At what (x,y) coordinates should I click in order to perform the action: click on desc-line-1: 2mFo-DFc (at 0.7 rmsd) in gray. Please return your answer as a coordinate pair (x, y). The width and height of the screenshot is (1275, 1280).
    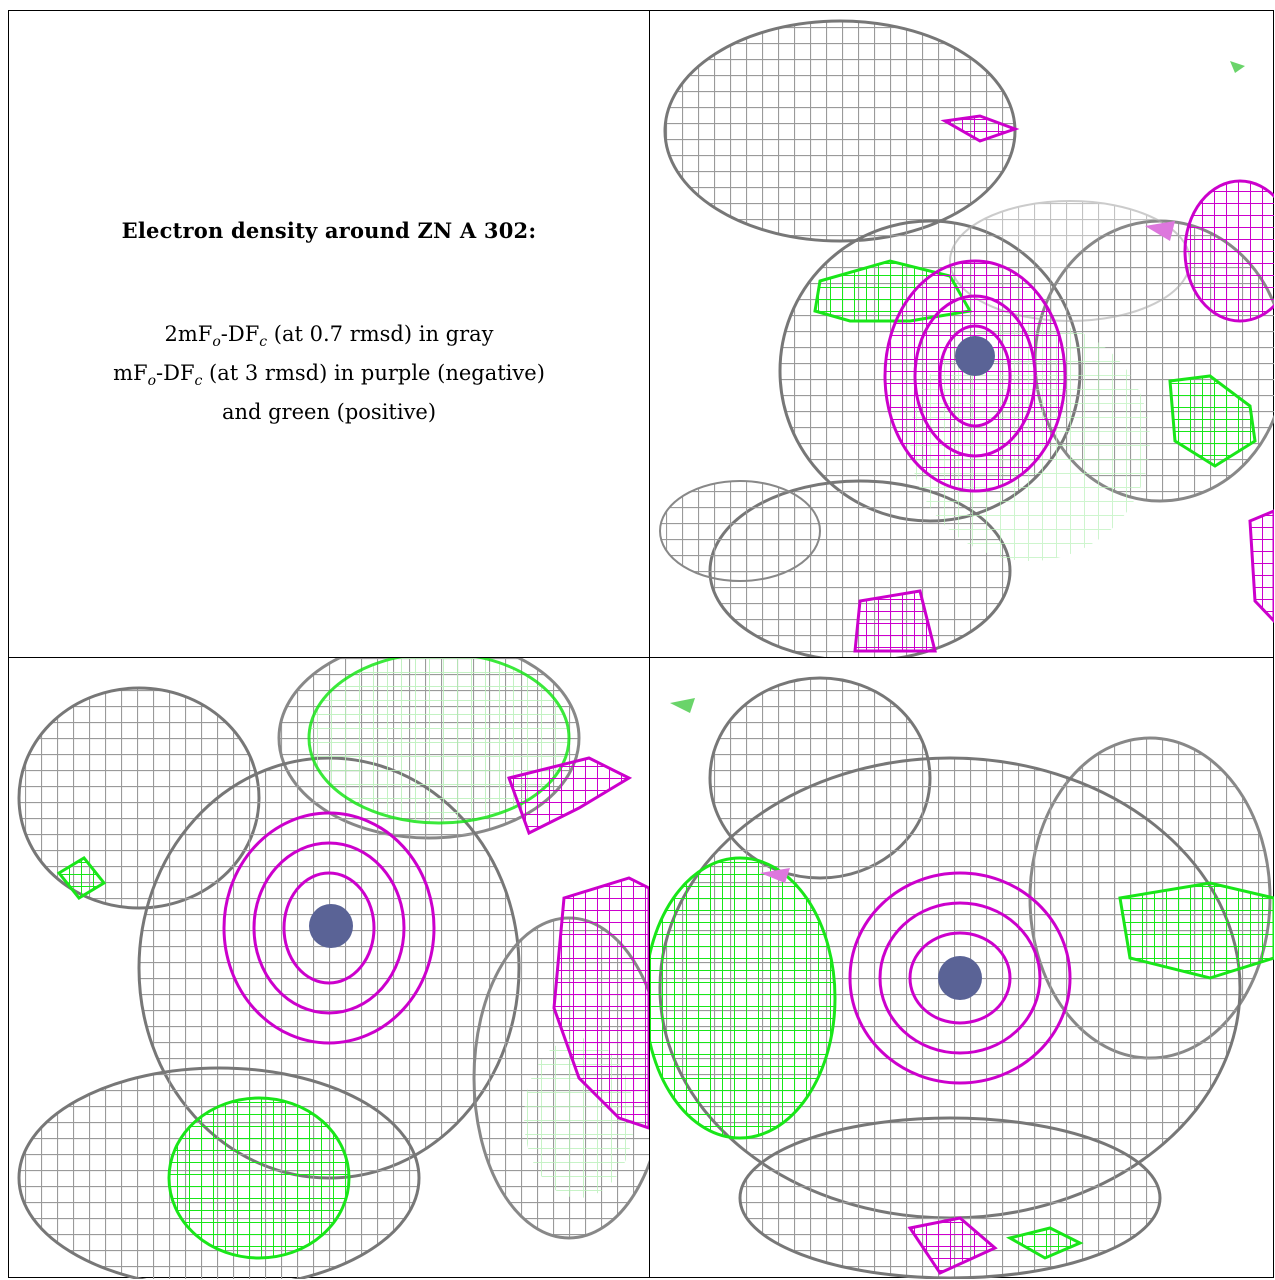
    Looking at the image, I should click on (329, 336).